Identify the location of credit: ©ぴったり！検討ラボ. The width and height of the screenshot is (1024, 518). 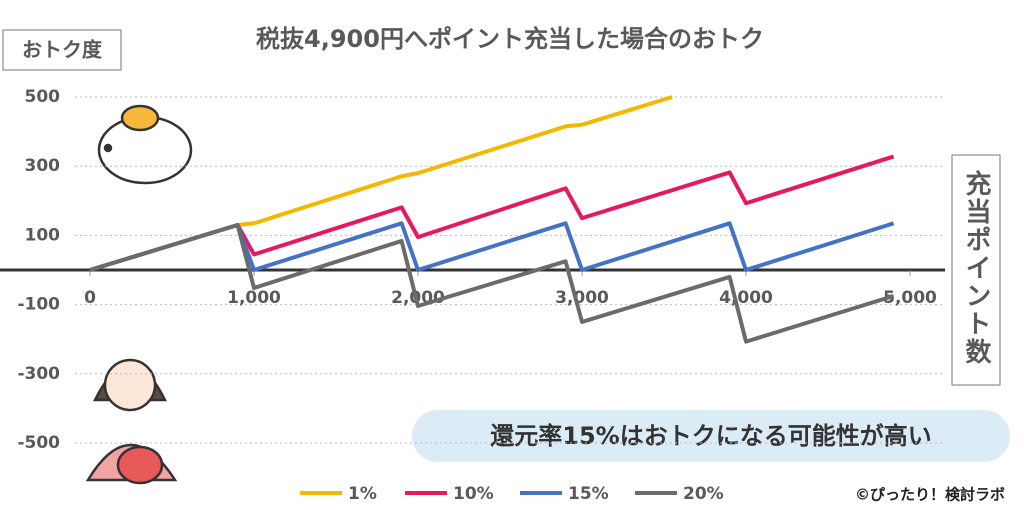
(930, 495).